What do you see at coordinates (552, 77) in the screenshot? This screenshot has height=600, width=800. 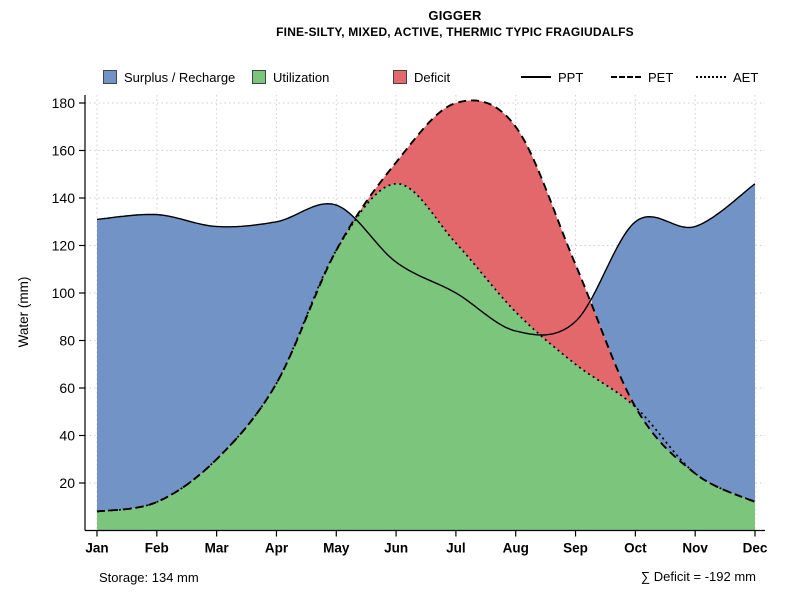 I see `legend-item-ppt: PPT` at bounding box center [552, 77].